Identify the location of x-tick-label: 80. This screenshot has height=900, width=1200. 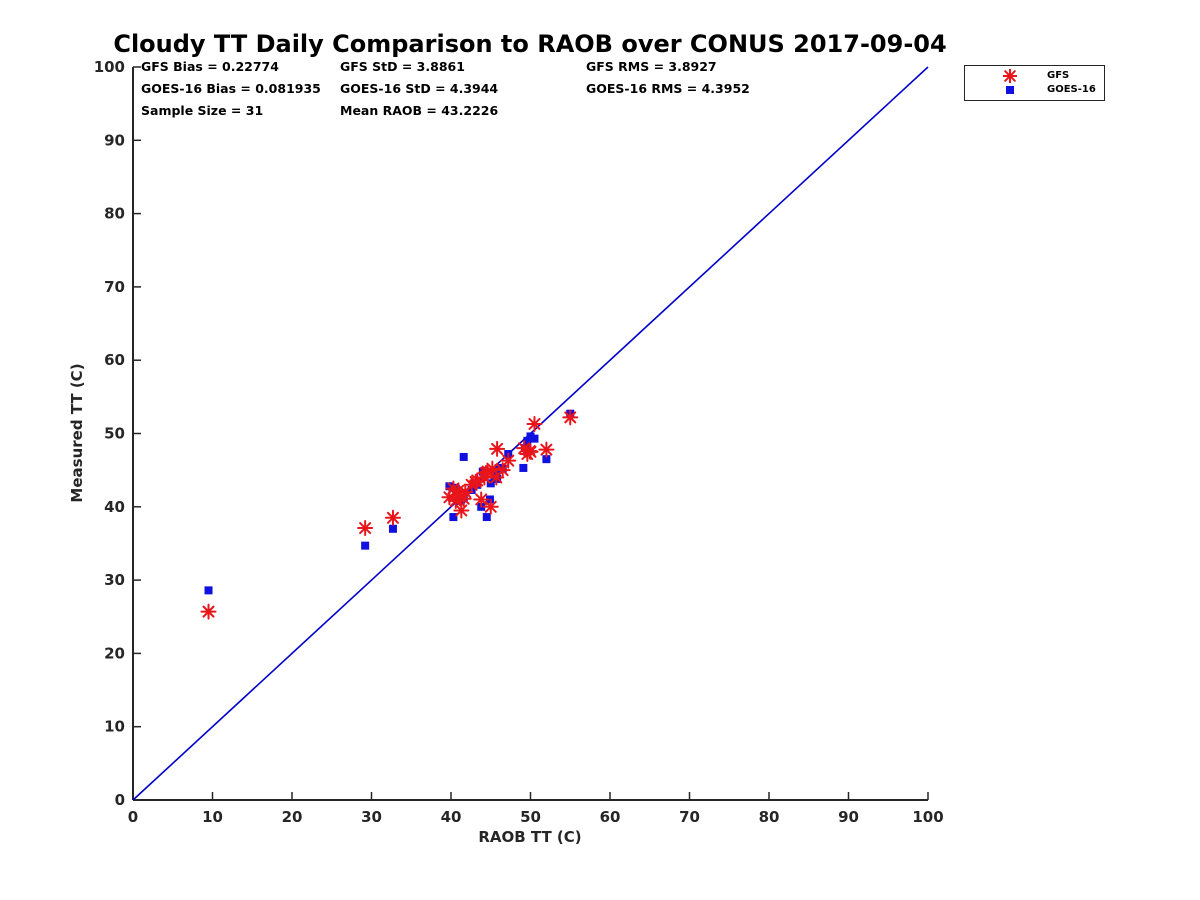
(769, 817).